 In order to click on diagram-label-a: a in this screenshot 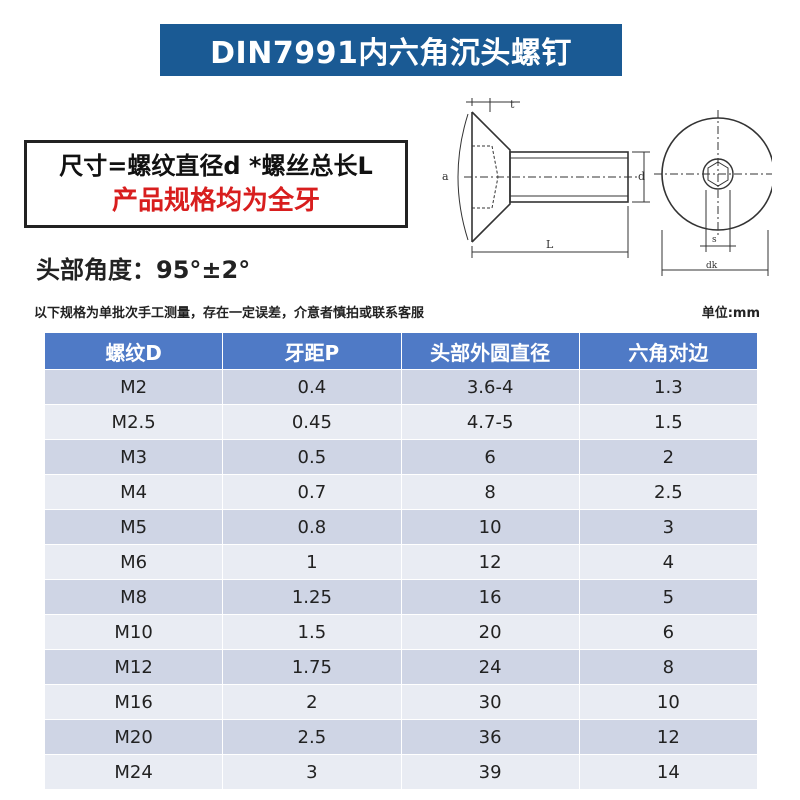, I will do `click(445, 176)`.